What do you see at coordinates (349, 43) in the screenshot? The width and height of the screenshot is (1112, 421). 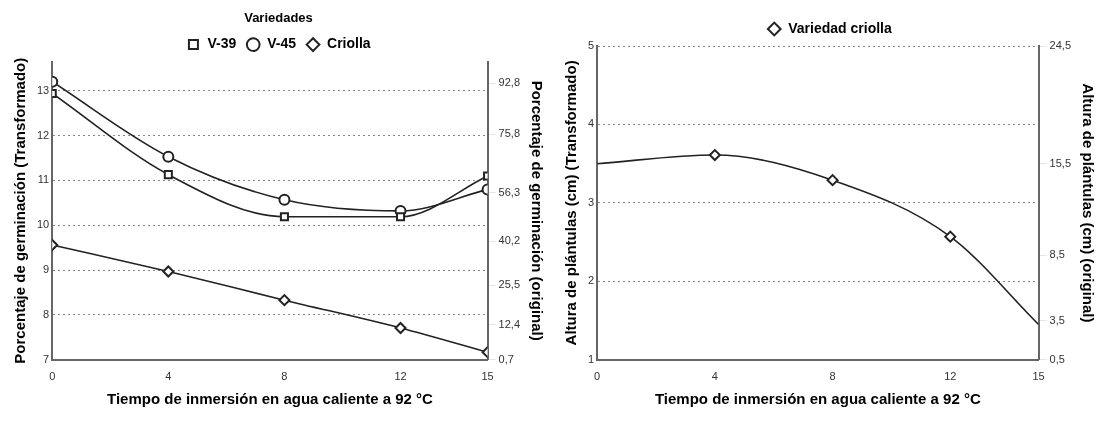 I see `legend-label: Criolla` at bounding box center [349, 43].